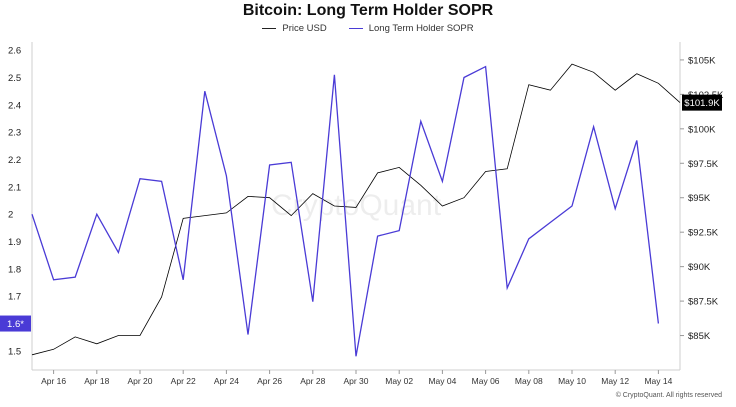 The width and height of the screenshot is (736, 407). What do you see at coordinates (668, 395) in the screenshot?
I see `copyright-text: © CryptoQuant. All rights reserved` at bounding box center [668, 395].